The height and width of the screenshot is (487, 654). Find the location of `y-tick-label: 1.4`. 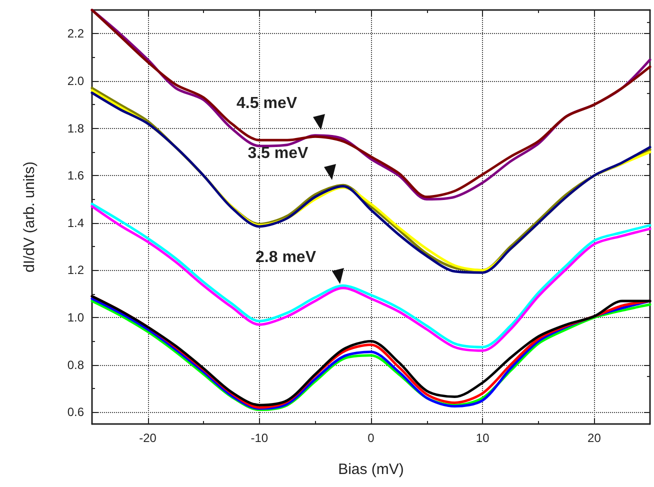

y-tick-label: 1.4 is located at coordinates (75, 223).